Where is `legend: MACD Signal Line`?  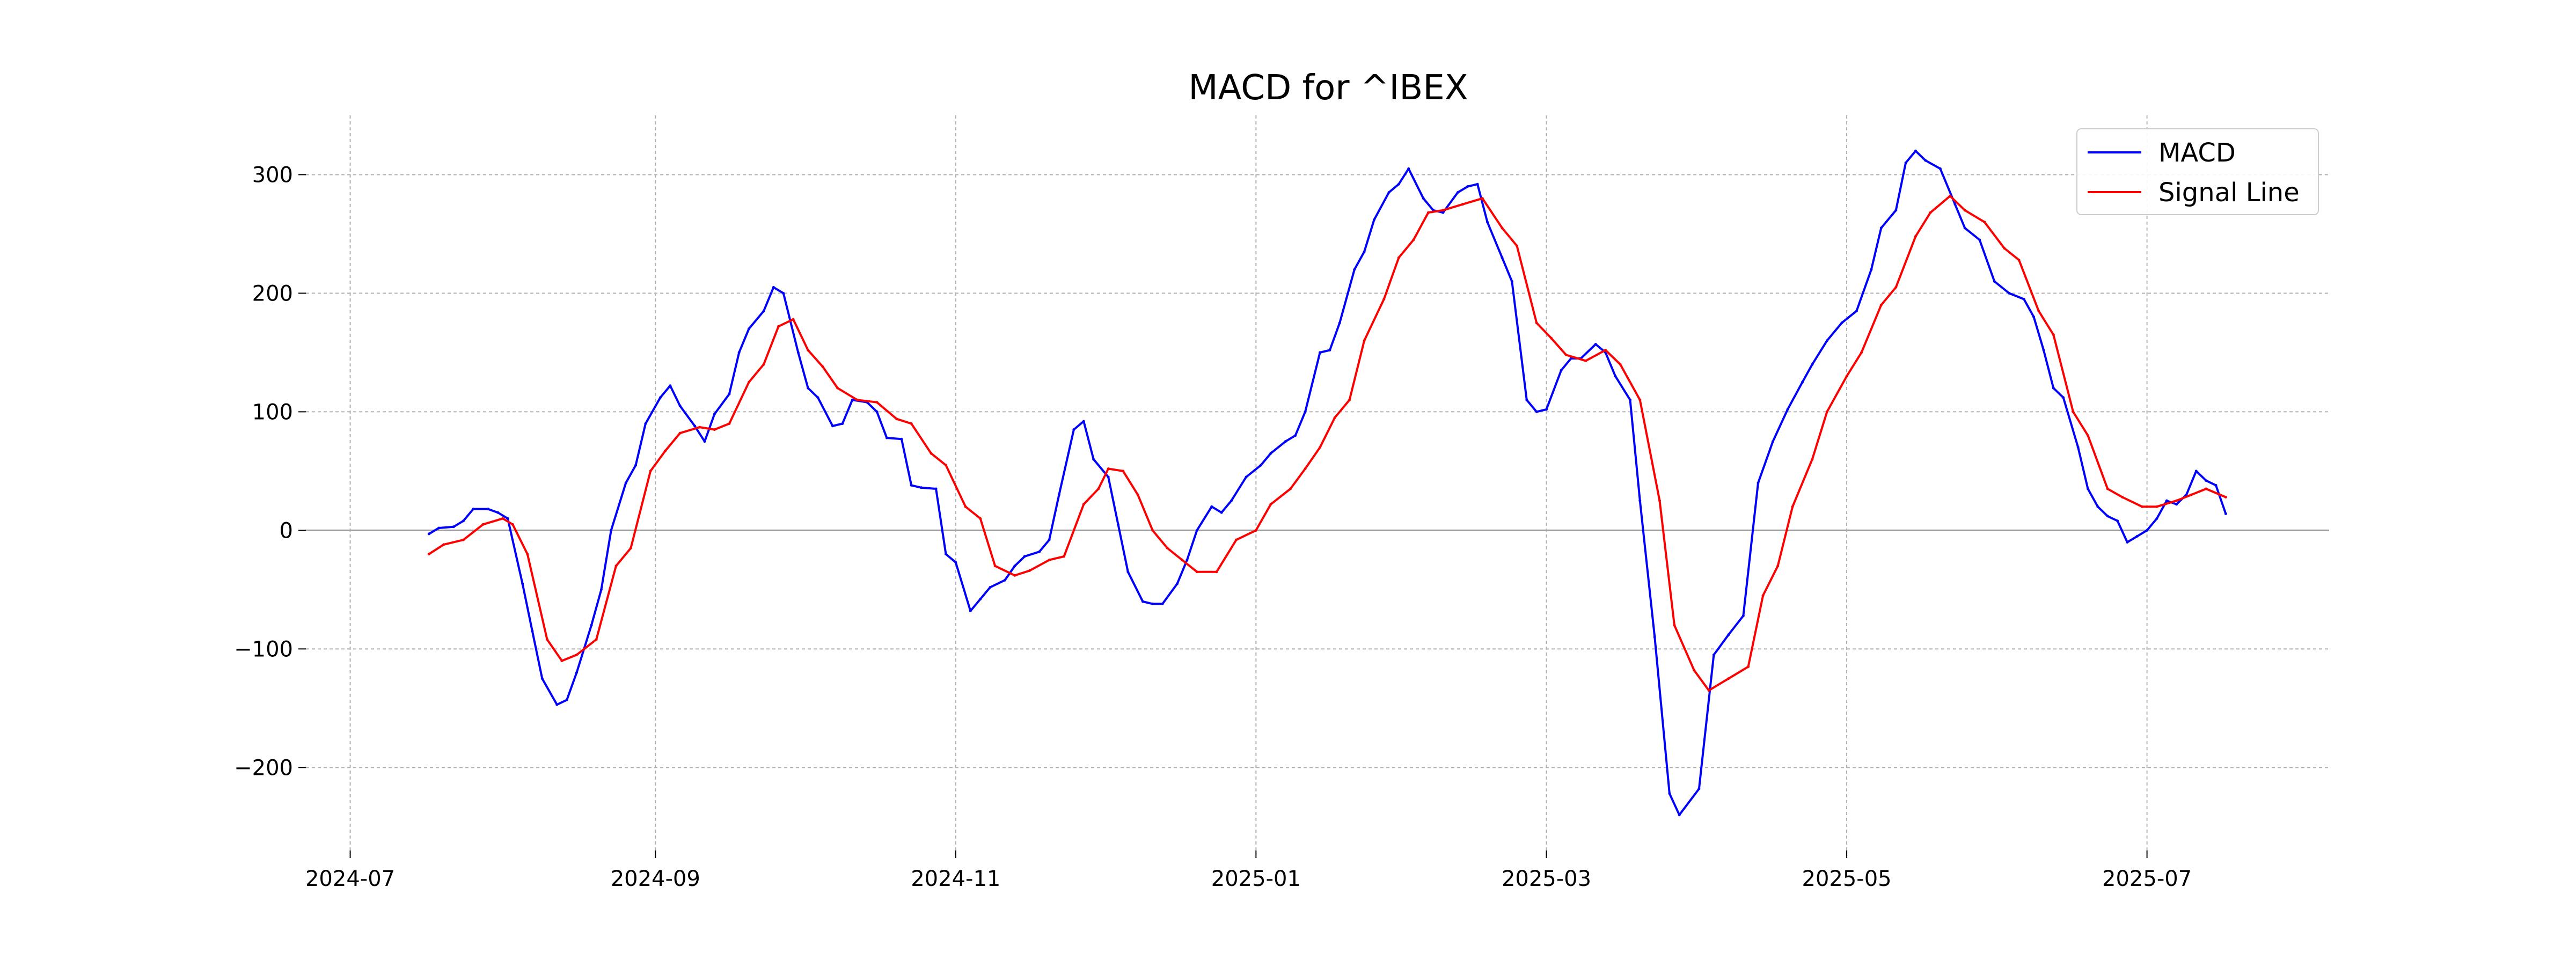 legend: MACD Signal Line is located at coordinates (2197, 172).